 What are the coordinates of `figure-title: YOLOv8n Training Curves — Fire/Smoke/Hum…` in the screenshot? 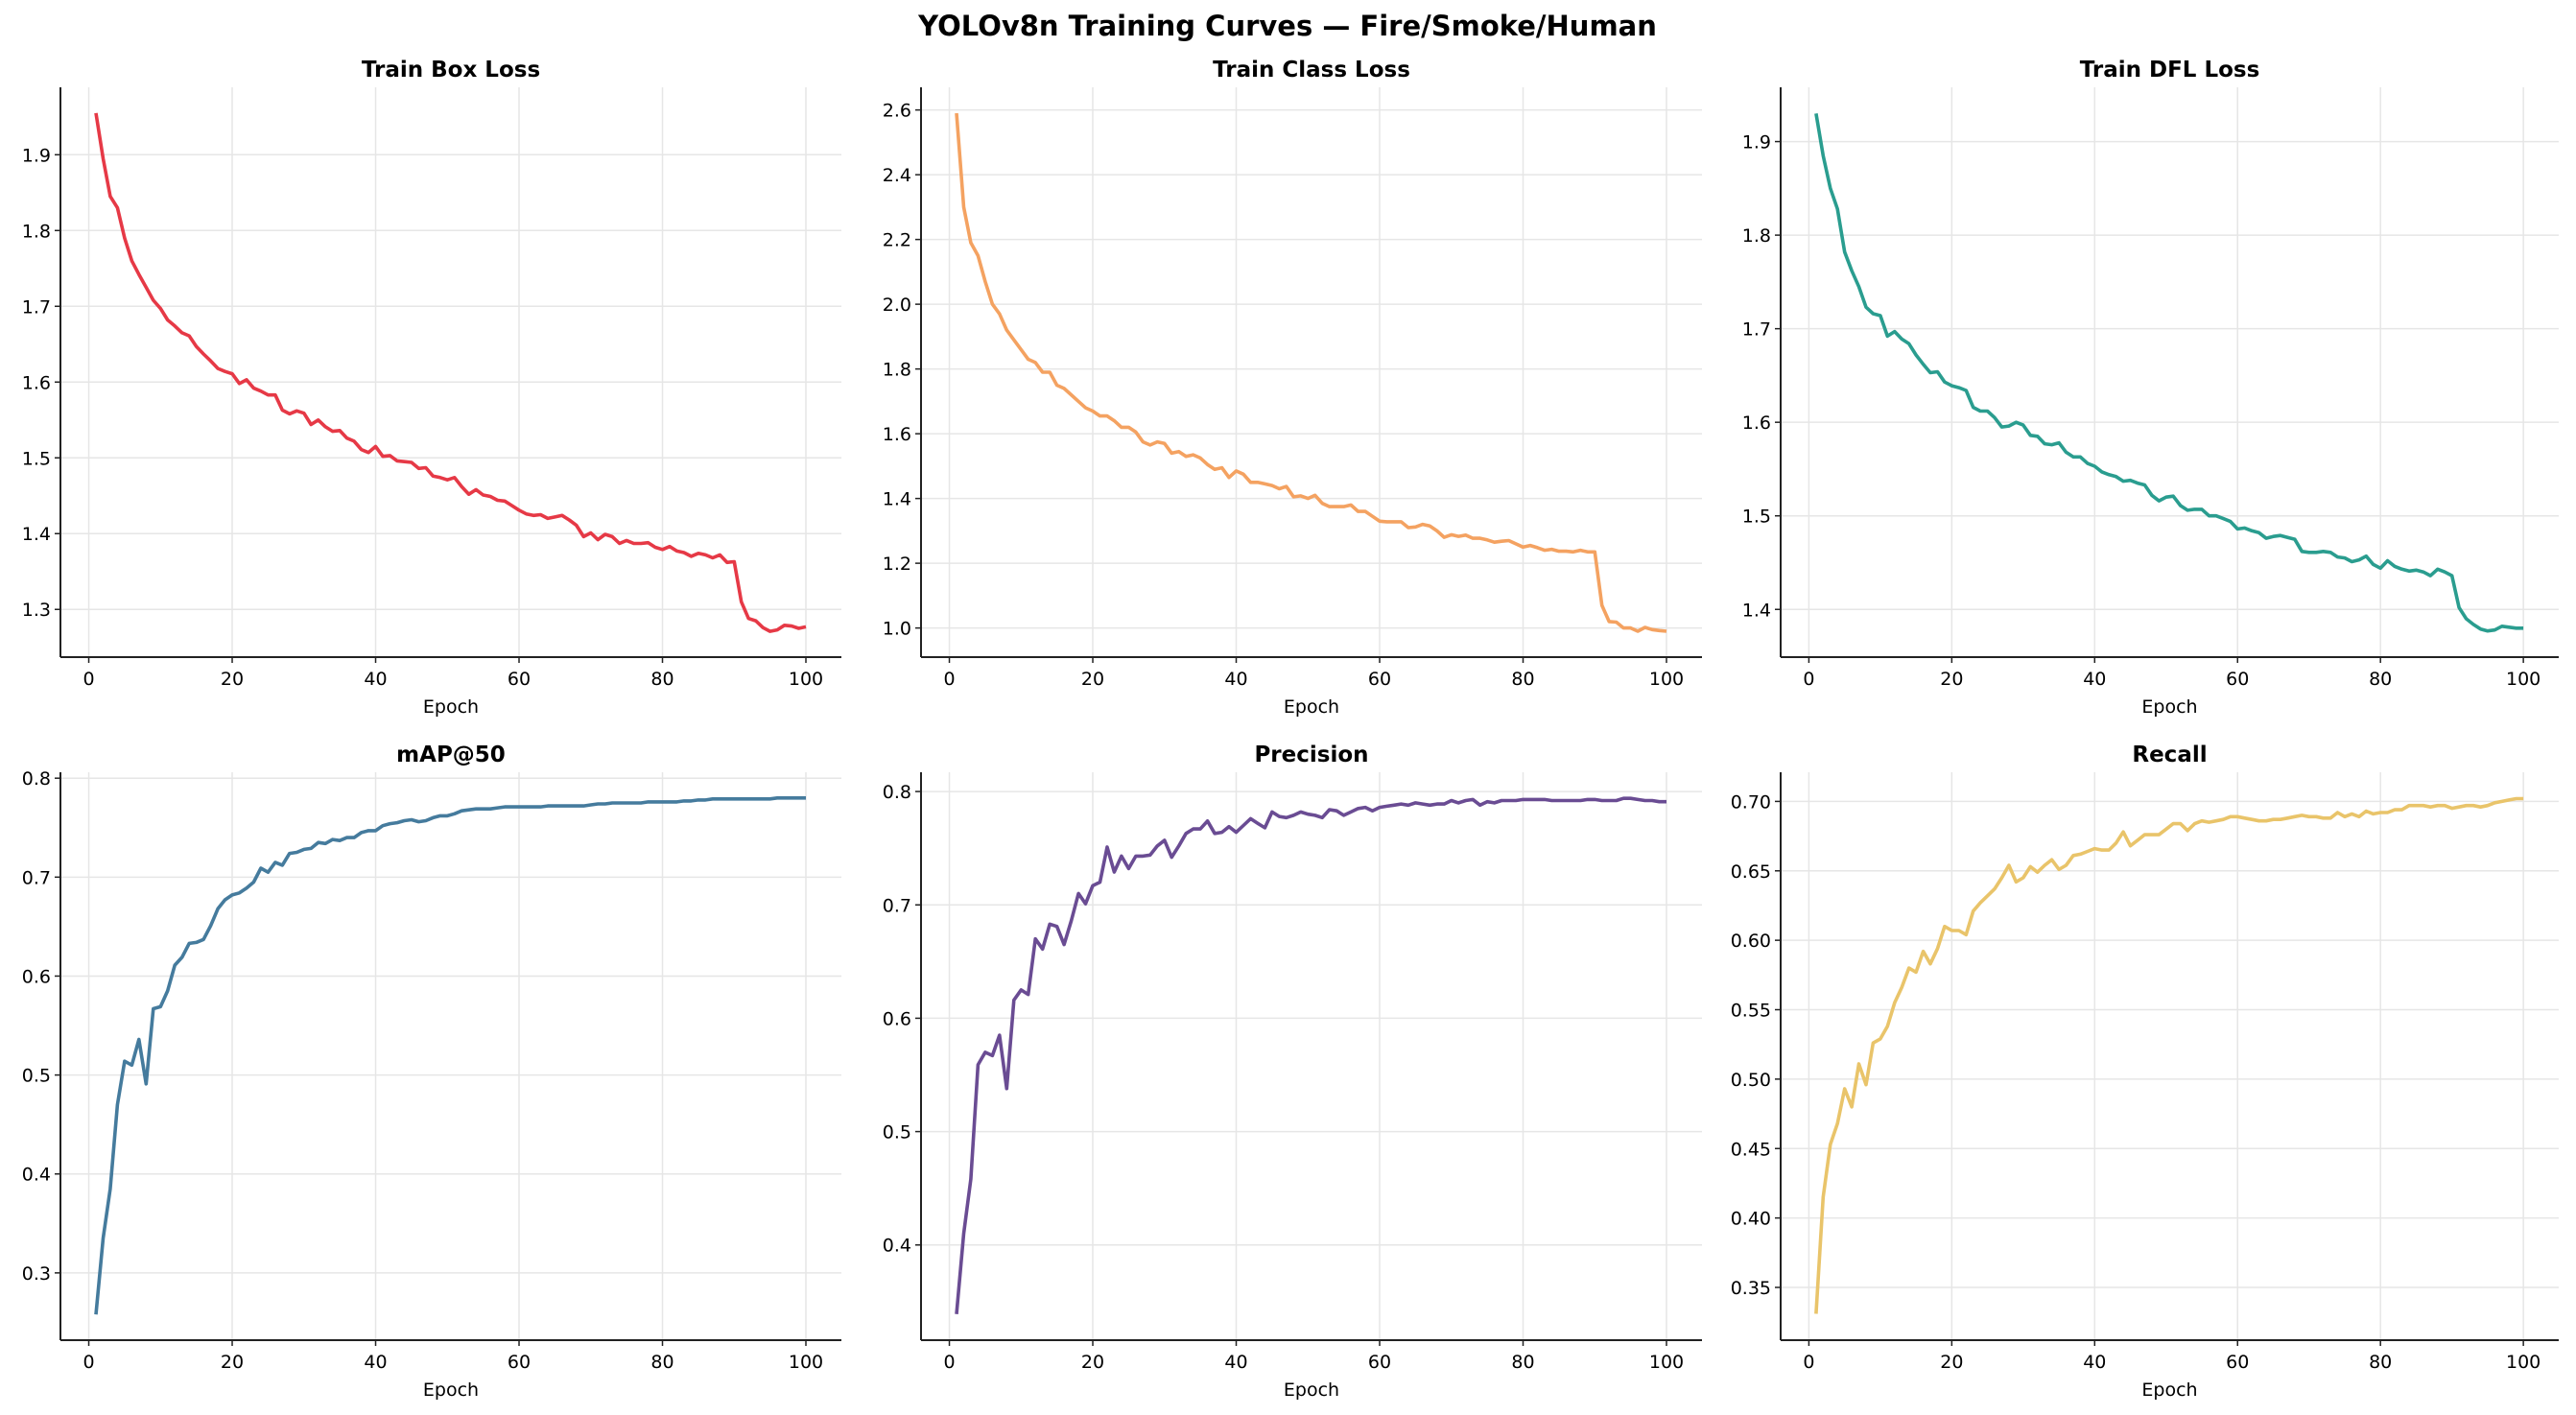 It's located at (1287, 26).